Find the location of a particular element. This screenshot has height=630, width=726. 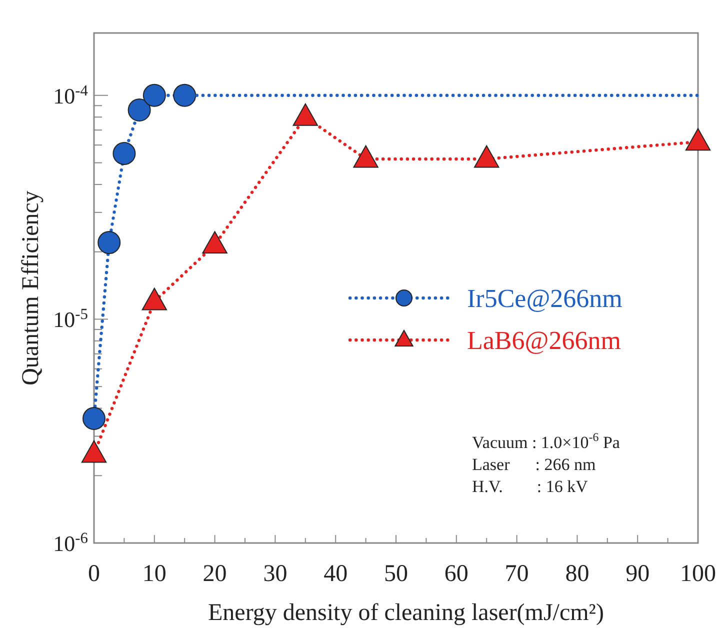

x-tick-label: 70 is located at coordinates (516, 574).